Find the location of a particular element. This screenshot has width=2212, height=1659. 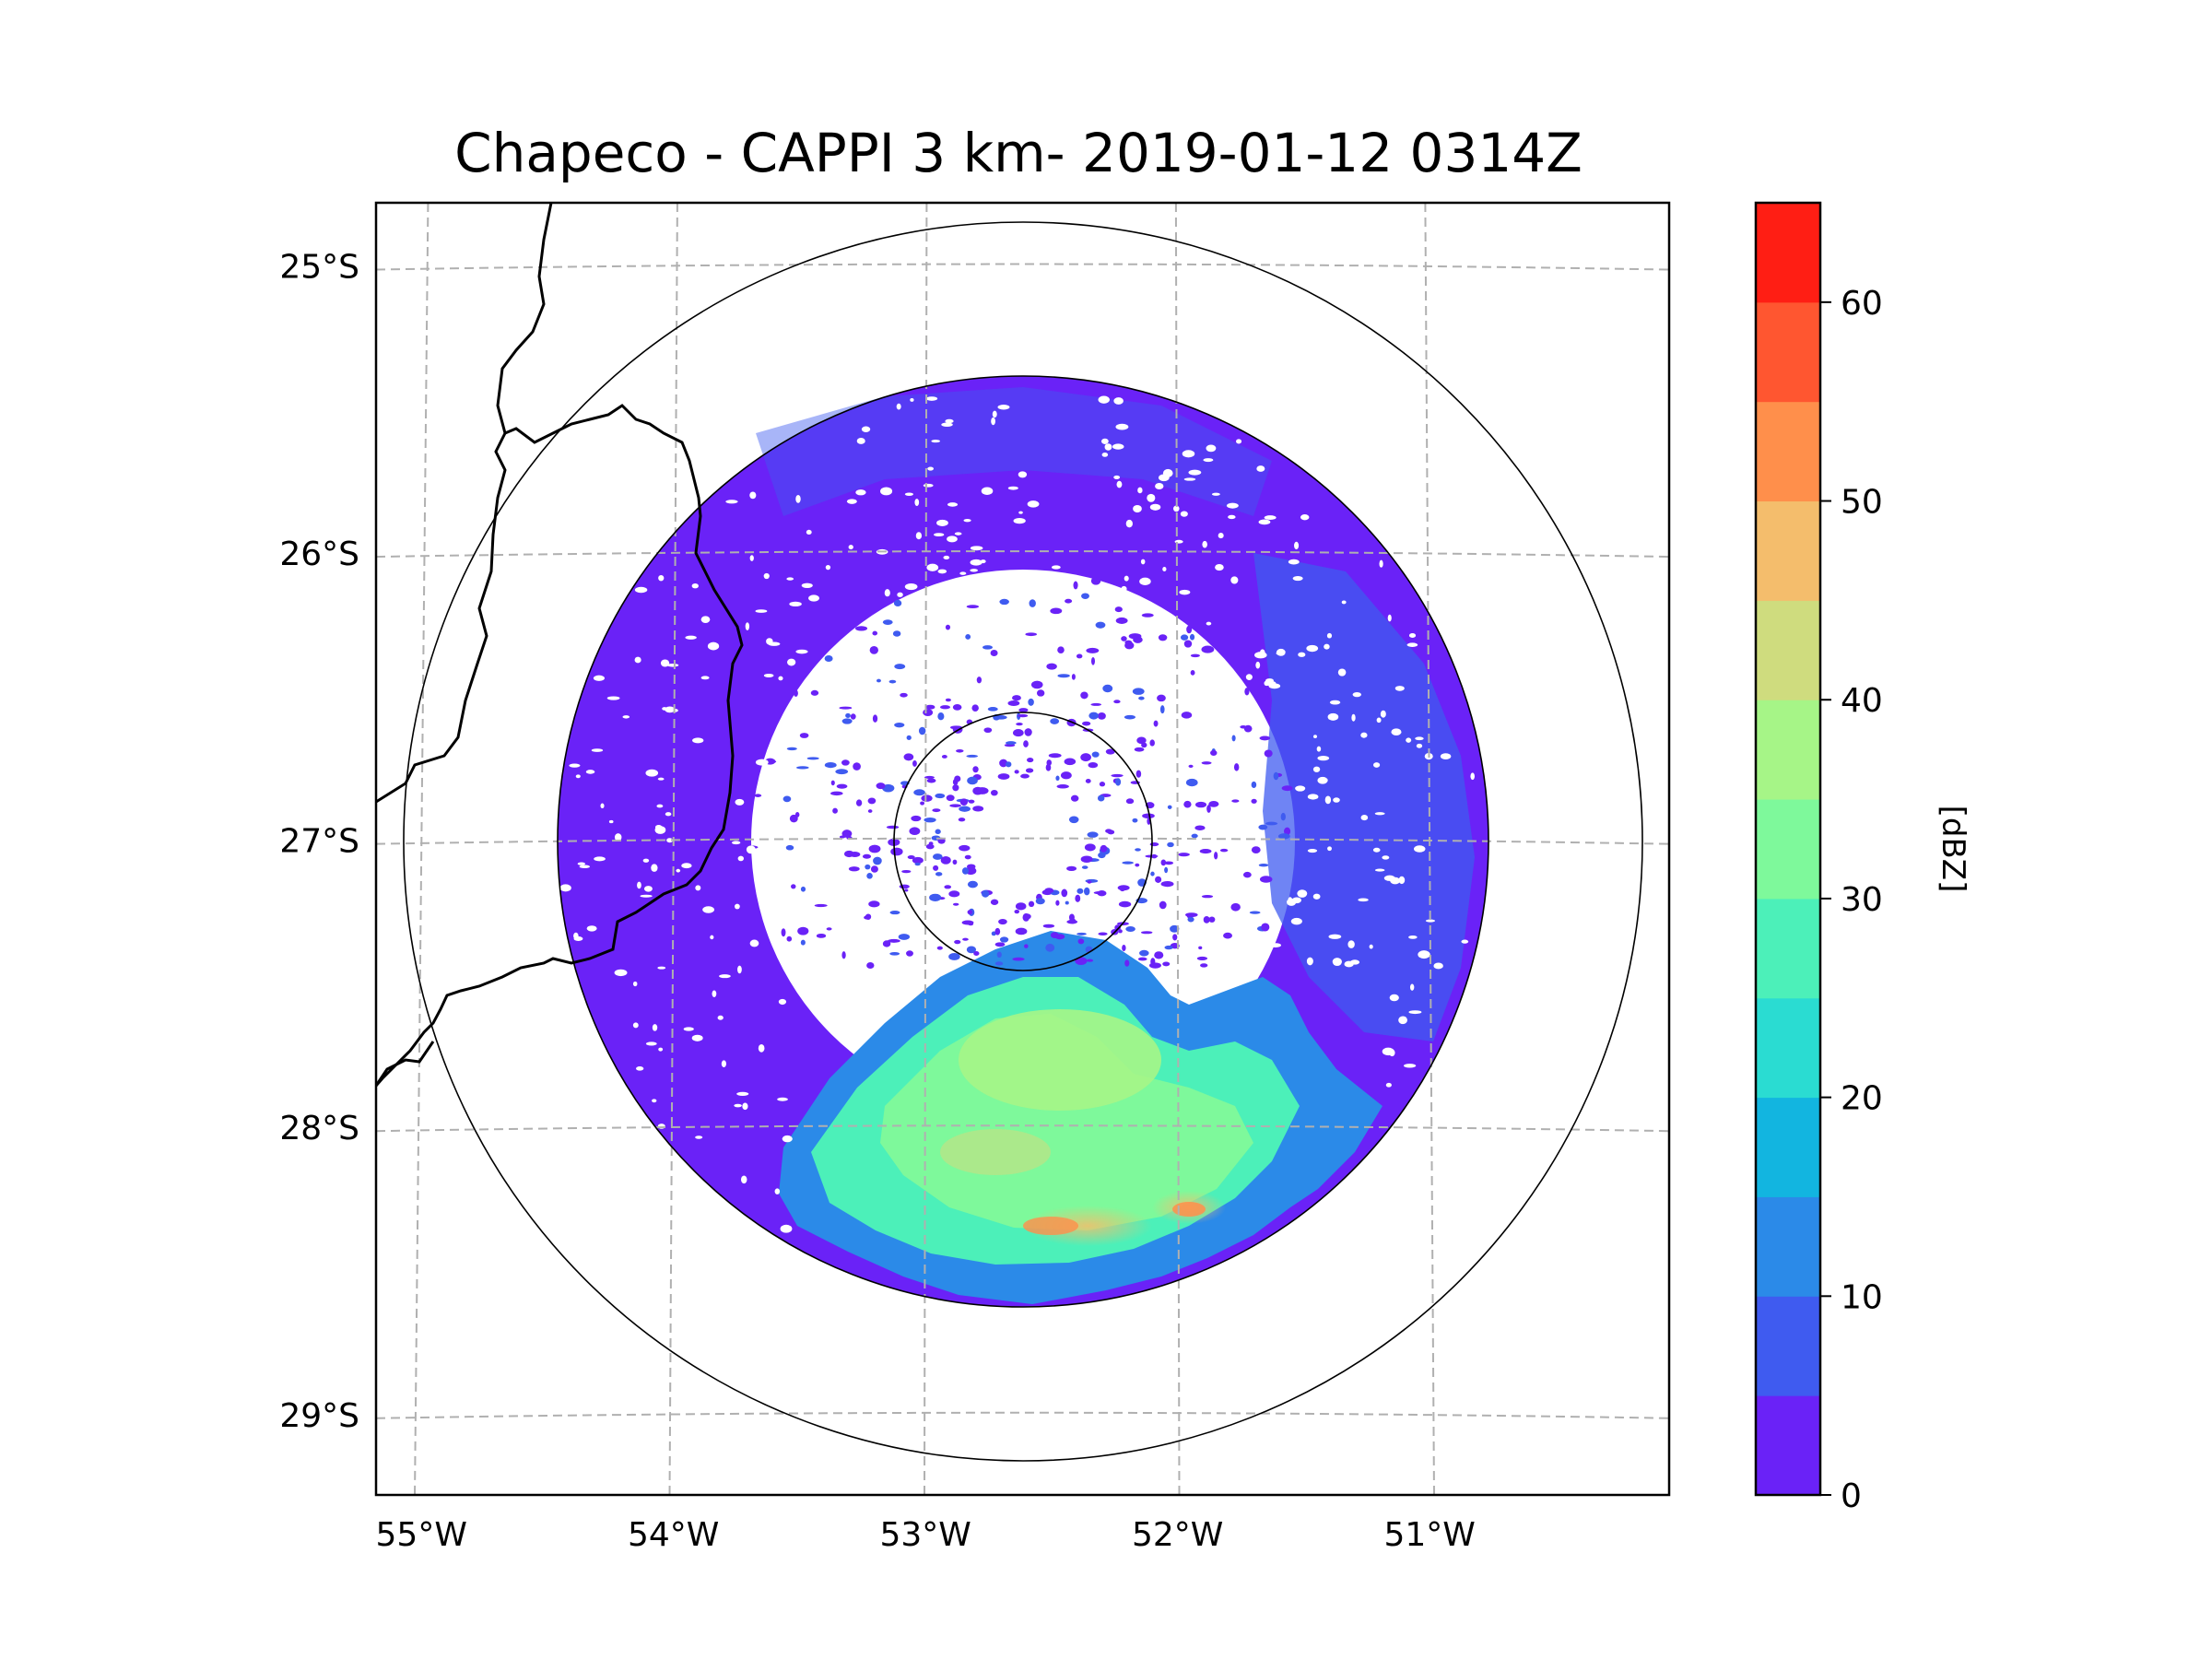

colorbar-ticks: 0 10 20 30 40 50 60 is located at coordinates (1851, 900).